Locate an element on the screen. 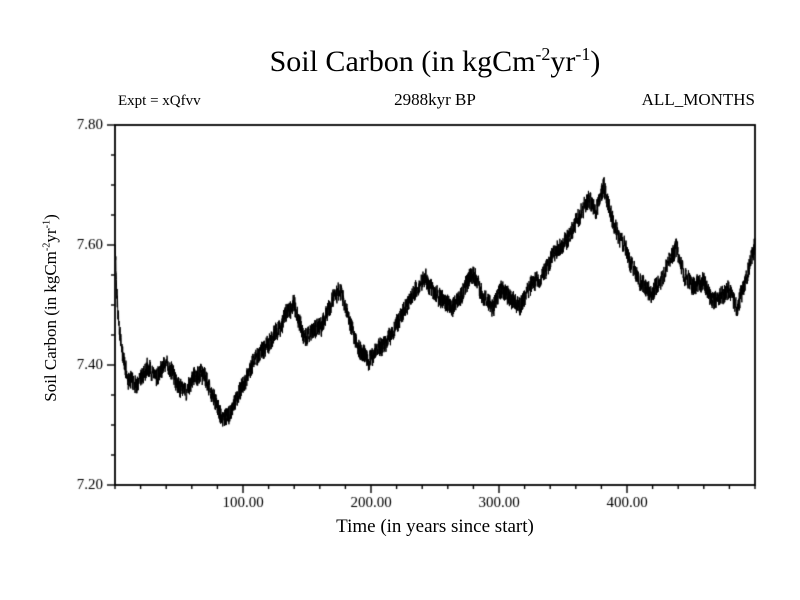  ylabel-close: ) is located at coordinates (50, 217).